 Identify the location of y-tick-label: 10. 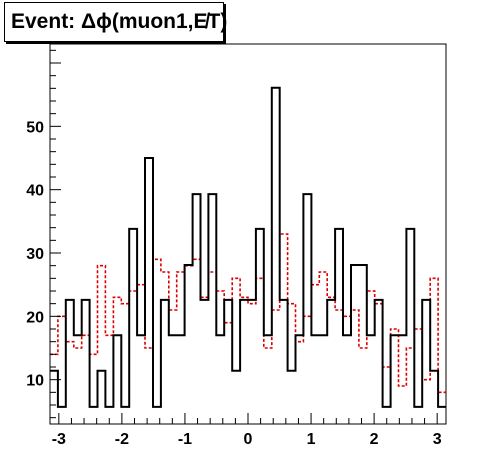
(35, 381).